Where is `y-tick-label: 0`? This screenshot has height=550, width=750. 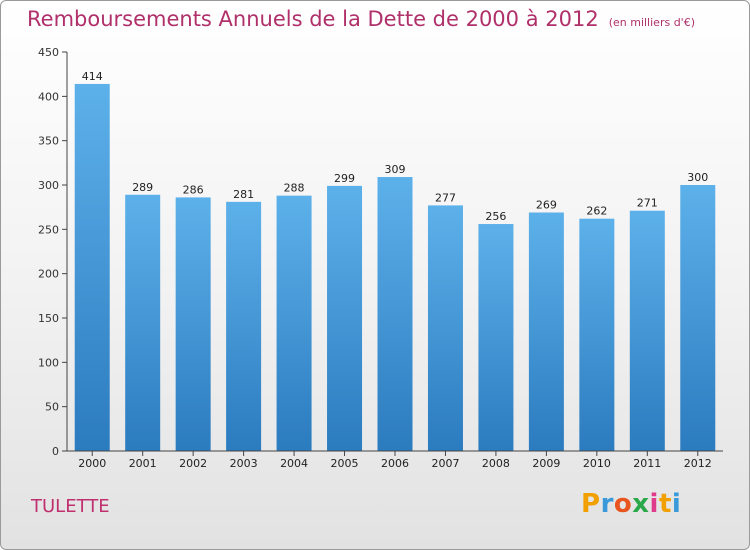
y-tick-label: 0 is located at coordinates (55, 451).